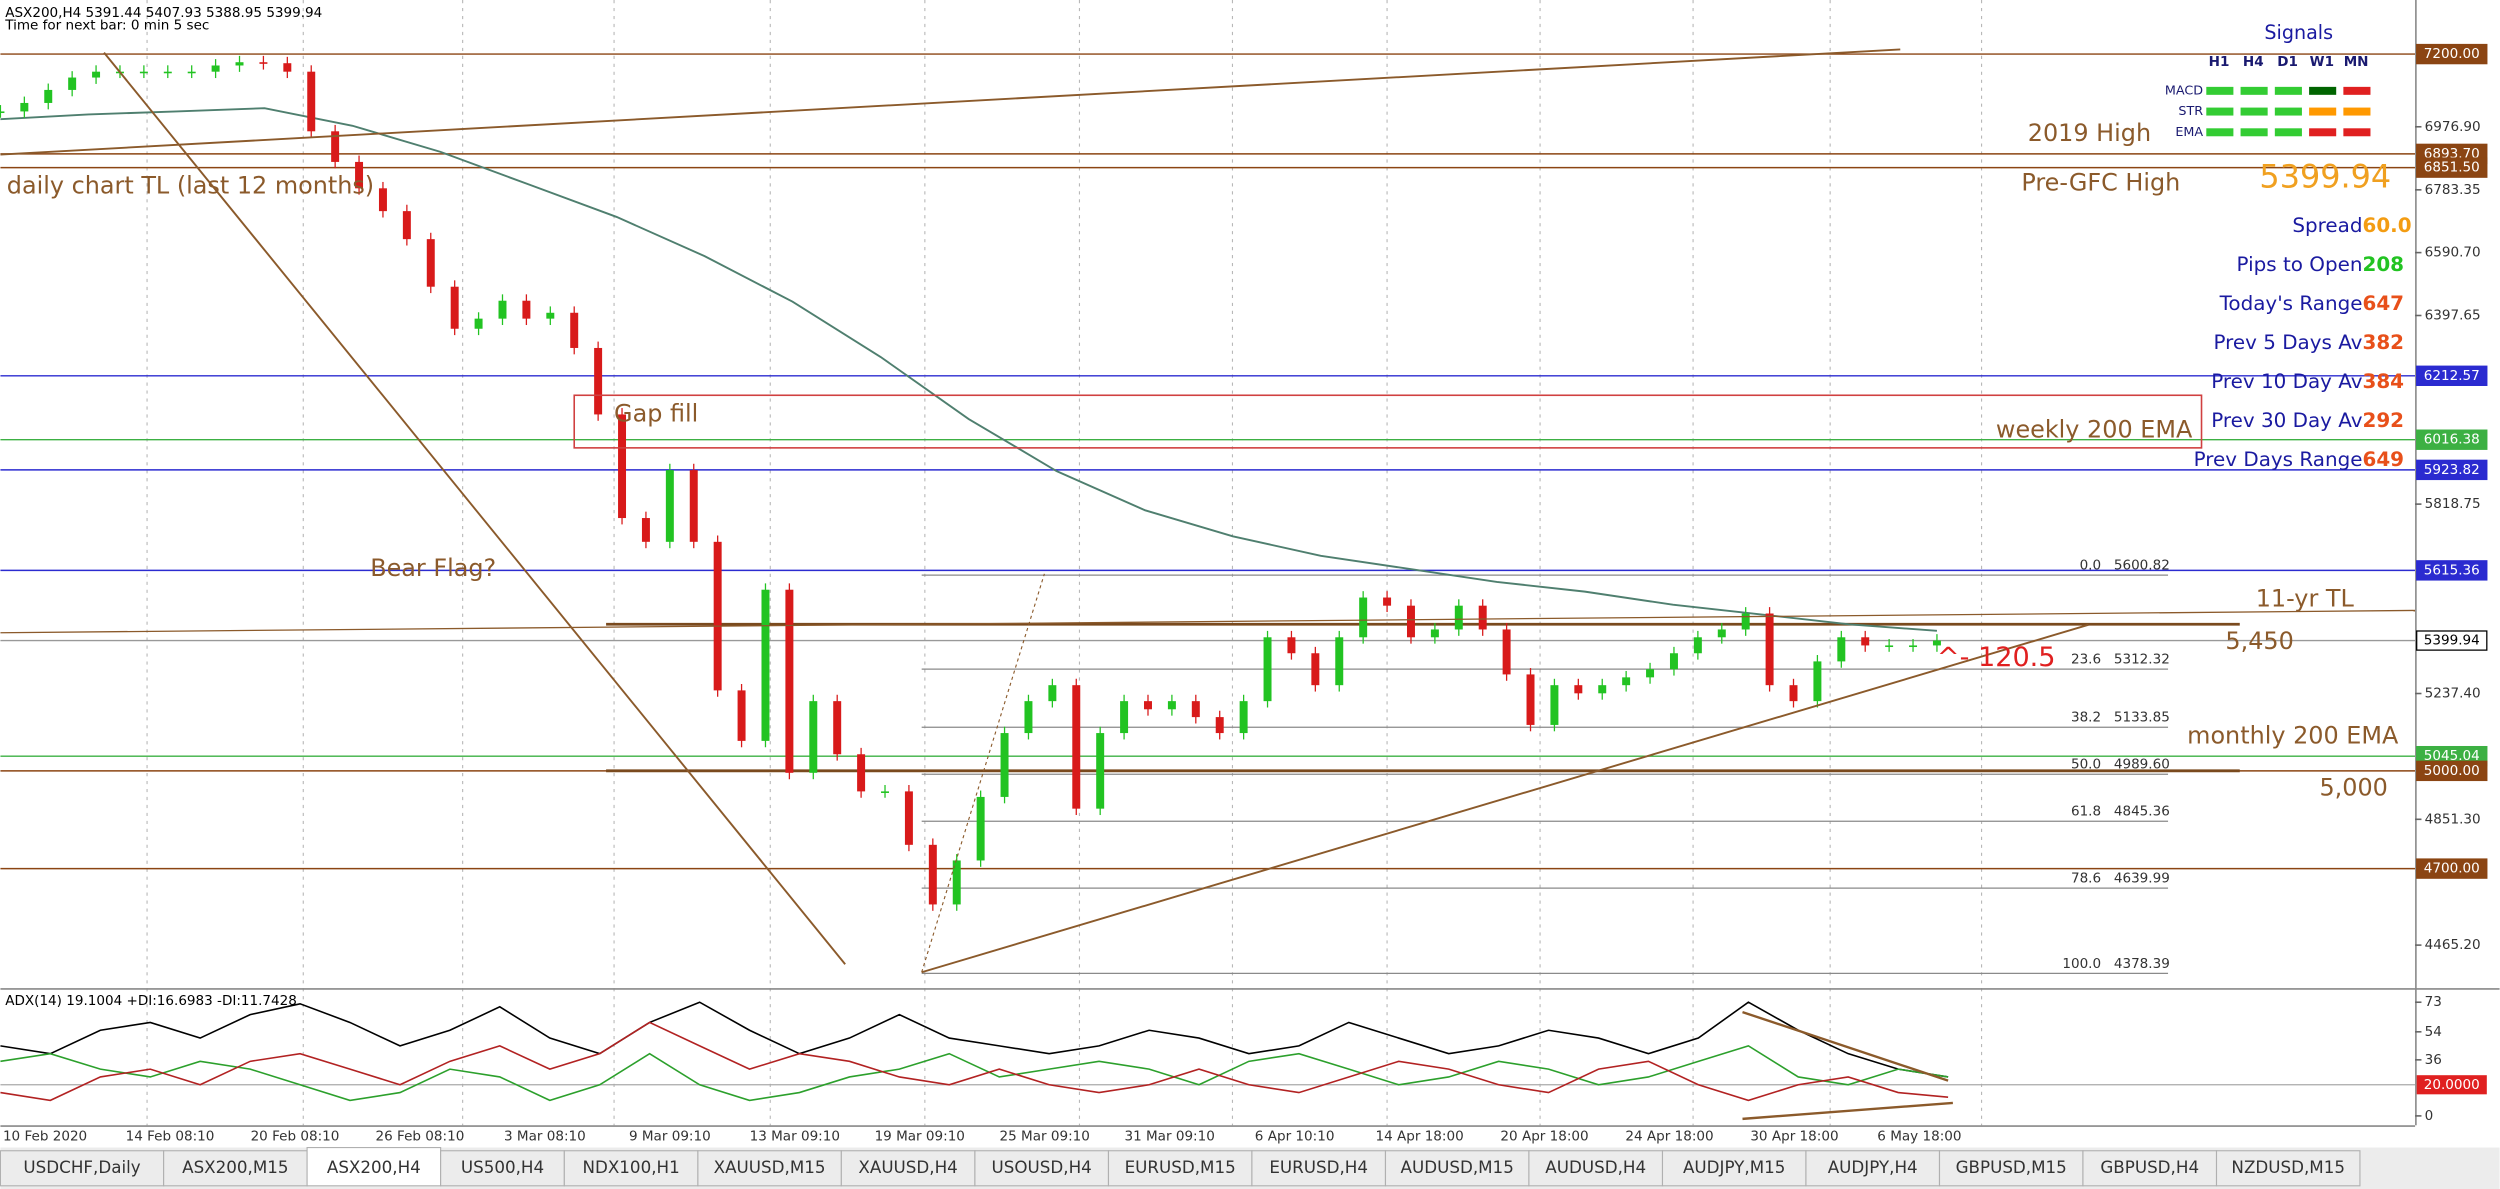  What do you see at coordinates (2086, 879) in the screenshot?
I see `fib-ratio: 78.6` at bounding box center [2086, 879].